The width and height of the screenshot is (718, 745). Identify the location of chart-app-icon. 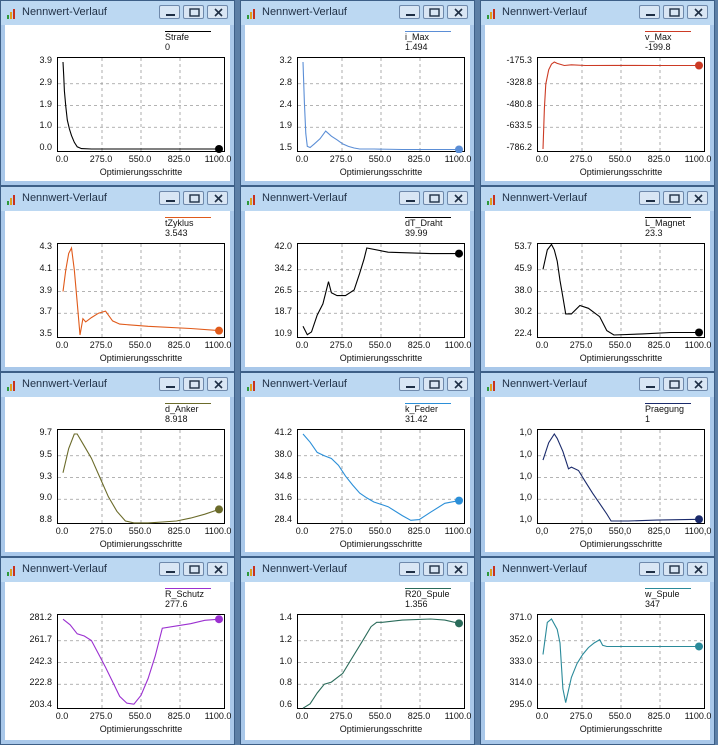
(492, 13).